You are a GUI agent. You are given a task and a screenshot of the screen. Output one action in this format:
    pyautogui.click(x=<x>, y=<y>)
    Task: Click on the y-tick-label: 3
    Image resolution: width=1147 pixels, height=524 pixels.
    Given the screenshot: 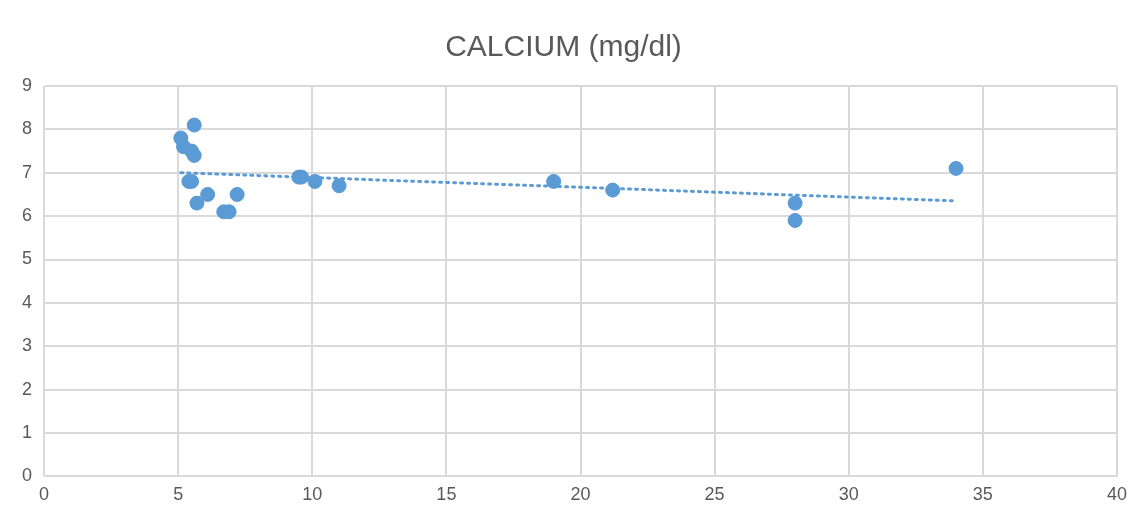 What is the action you would take?
    pyautogui.click(x=27, y=345)
    